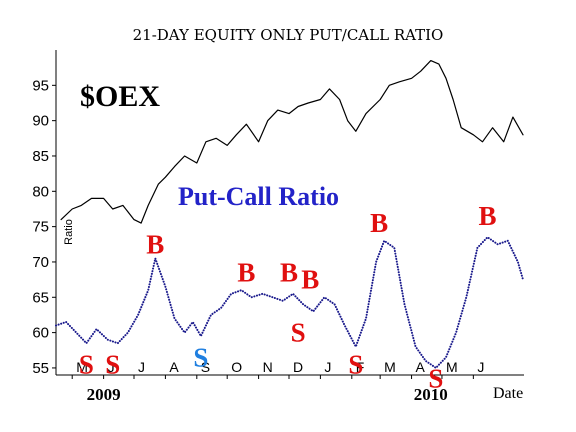 This screenshot has width=576, height=432. Describe the element at coordinates (40, 333) in the screenshot. I see `y-tick-label: 60` at that location.